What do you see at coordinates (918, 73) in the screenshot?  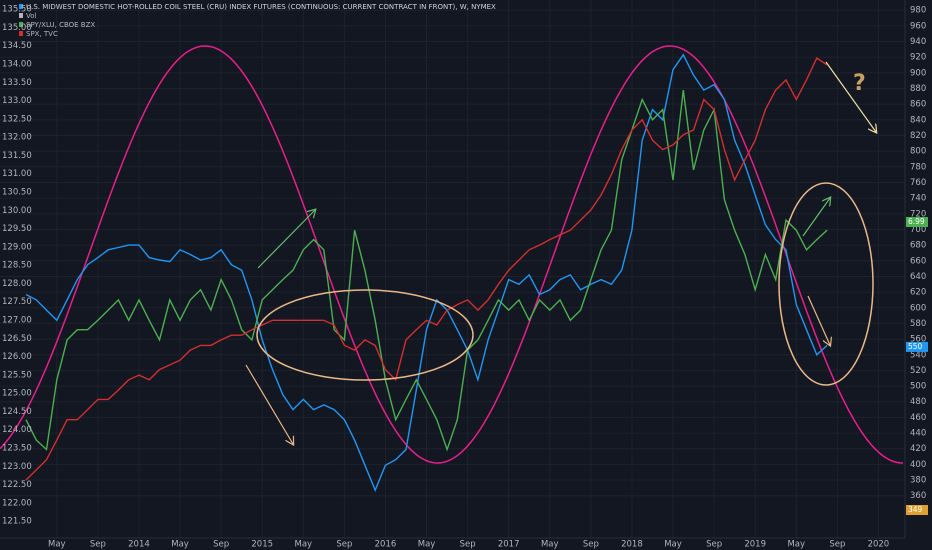 I see `y2-tick-label: 900` at bounding box center [918, 73].